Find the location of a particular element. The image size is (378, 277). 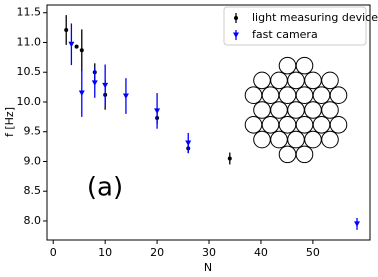

y-tick-label: 11.5 is located at coordinates (29, 12).